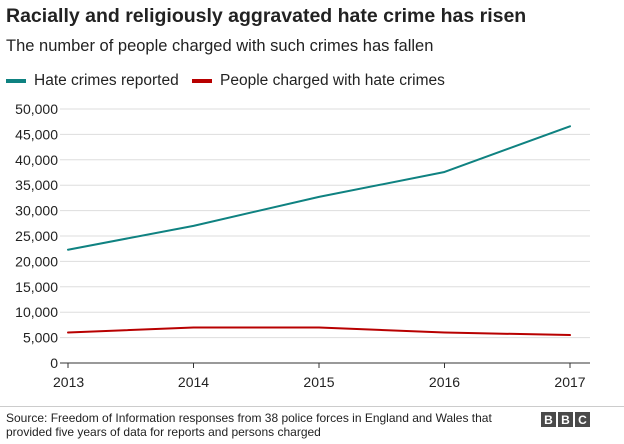  I want to click on y-tick-label: 35,000, so click(36, 185).